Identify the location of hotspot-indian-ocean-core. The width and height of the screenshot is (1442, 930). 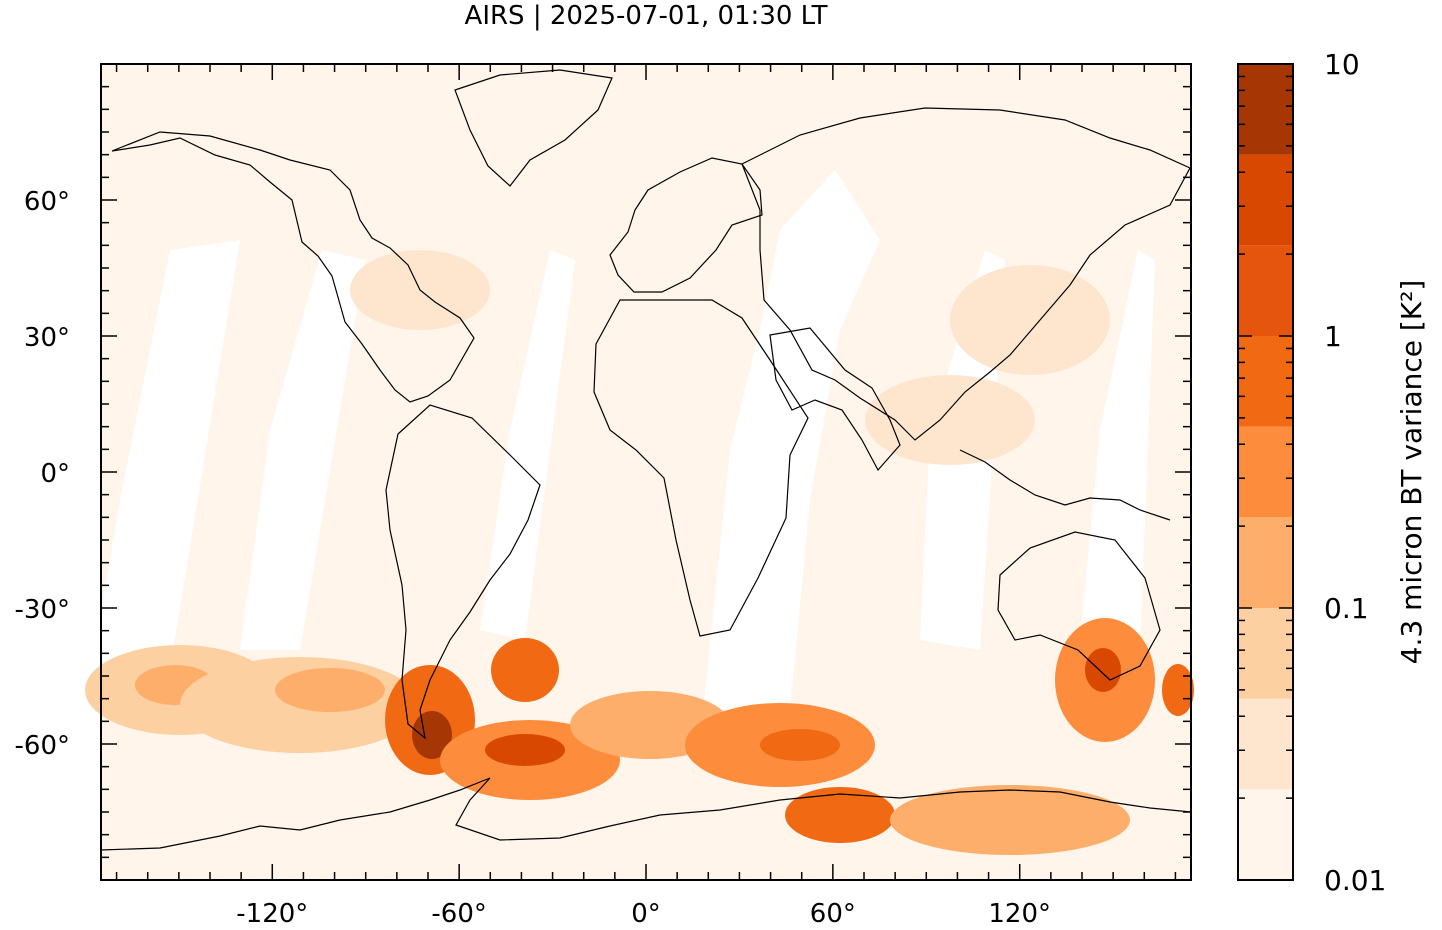
(800, 745).